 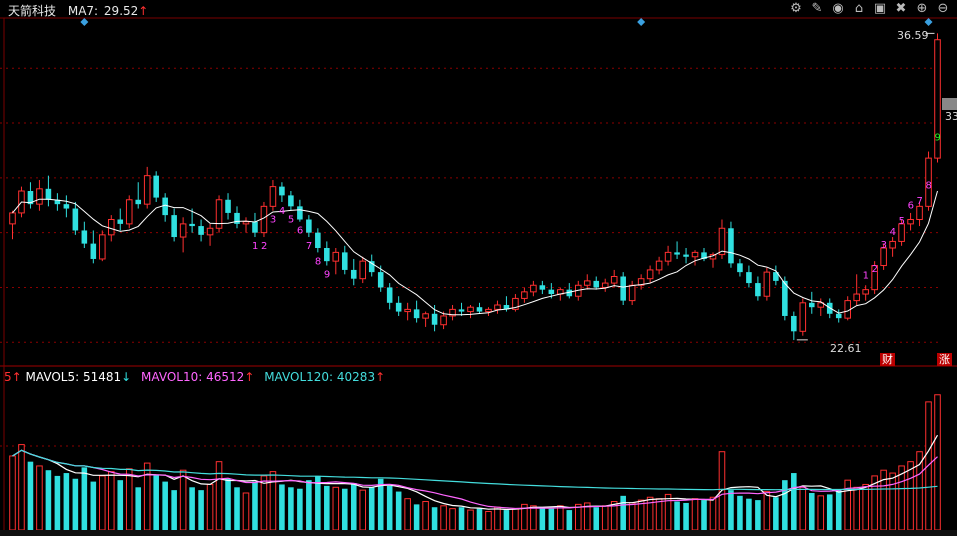 I want to click on box-icon: ▣, so click(x=880, y=8).